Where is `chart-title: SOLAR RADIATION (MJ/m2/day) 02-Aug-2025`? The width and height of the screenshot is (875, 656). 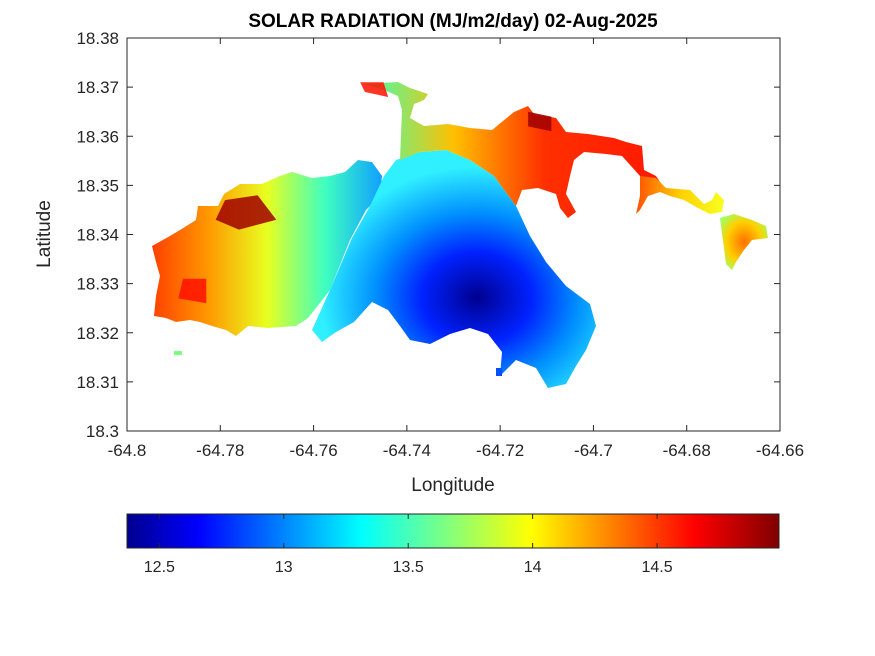 chart-title: SOLAR RADIATION (MJ/m2/day) 02-Aug-2025 is located at coordinates (453, 21).